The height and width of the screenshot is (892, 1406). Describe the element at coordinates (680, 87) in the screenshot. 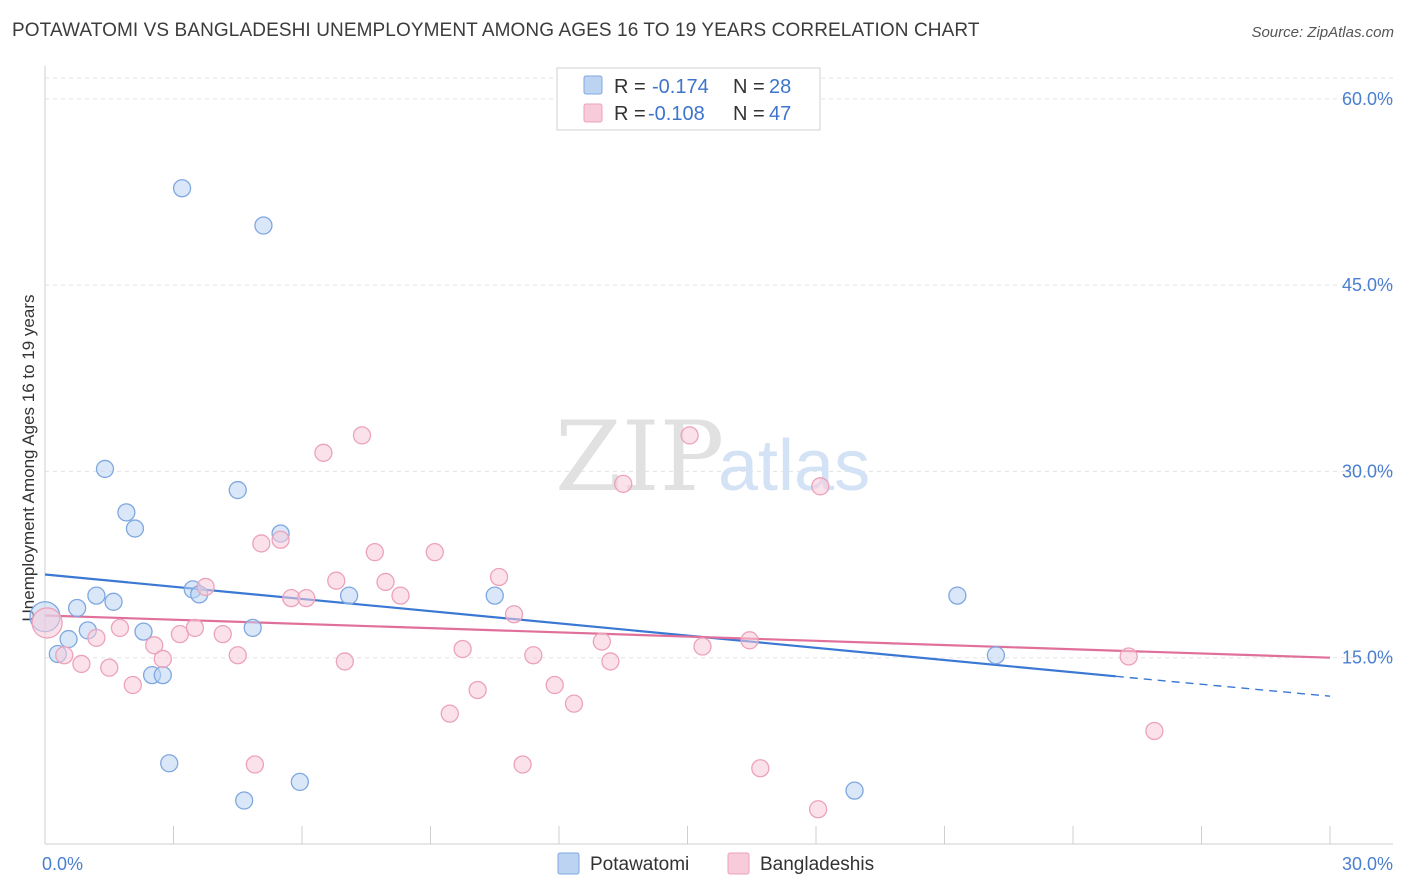

I see `legend-r-value-1: -0.174` at that location.